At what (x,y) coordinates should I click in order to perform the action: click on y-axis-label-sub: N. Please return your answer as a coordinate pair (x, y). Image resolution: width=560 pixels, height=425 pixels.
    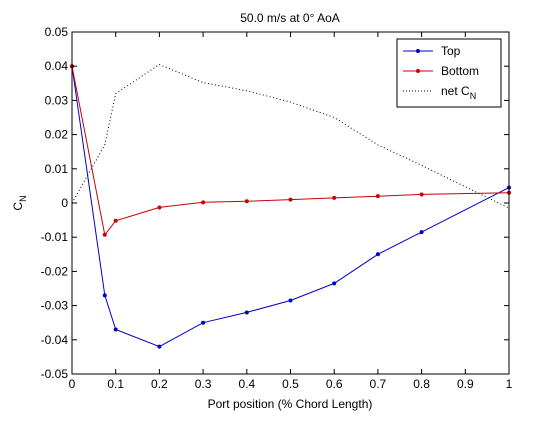
    Looking at the image, I should click on (23, 198).